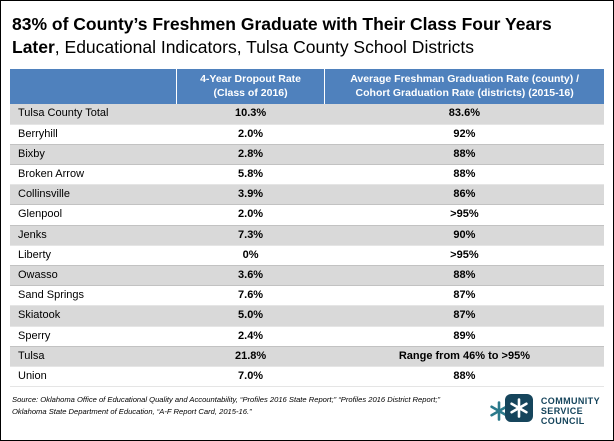 The height and width of the screenshot is (441, 614). What do you see at coordinates (570, 411) in the screenshot?
I see `org-logo-text: COMMUNITY SERVICE COUNCIL` at bounding box center [570, 411].